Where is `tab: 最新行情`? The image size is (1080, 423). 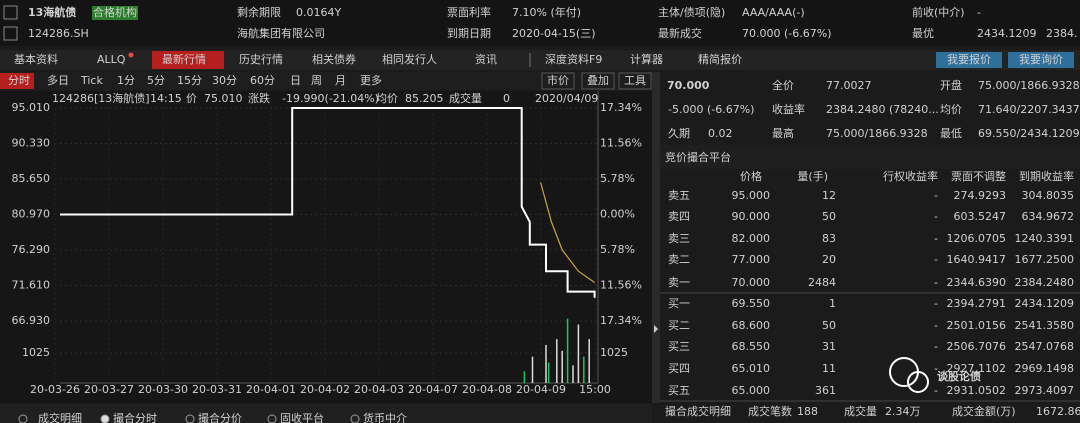
tab: 最新行情 is located at coordinates (184, 59).